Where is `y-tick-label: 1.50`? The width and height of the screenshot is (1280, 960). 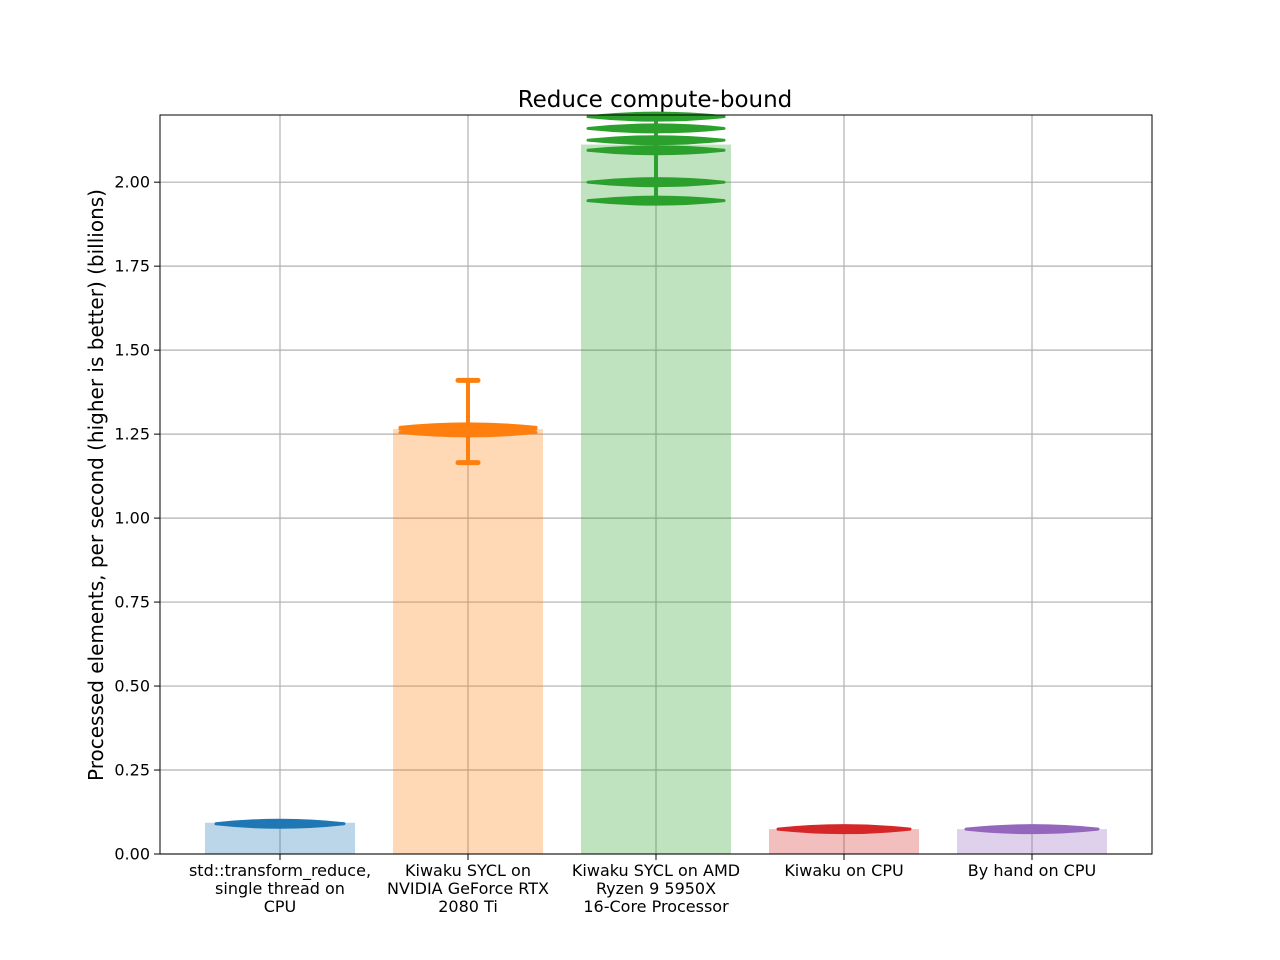
y-tick-label: 1.50 is located at coordinates (132, 350).